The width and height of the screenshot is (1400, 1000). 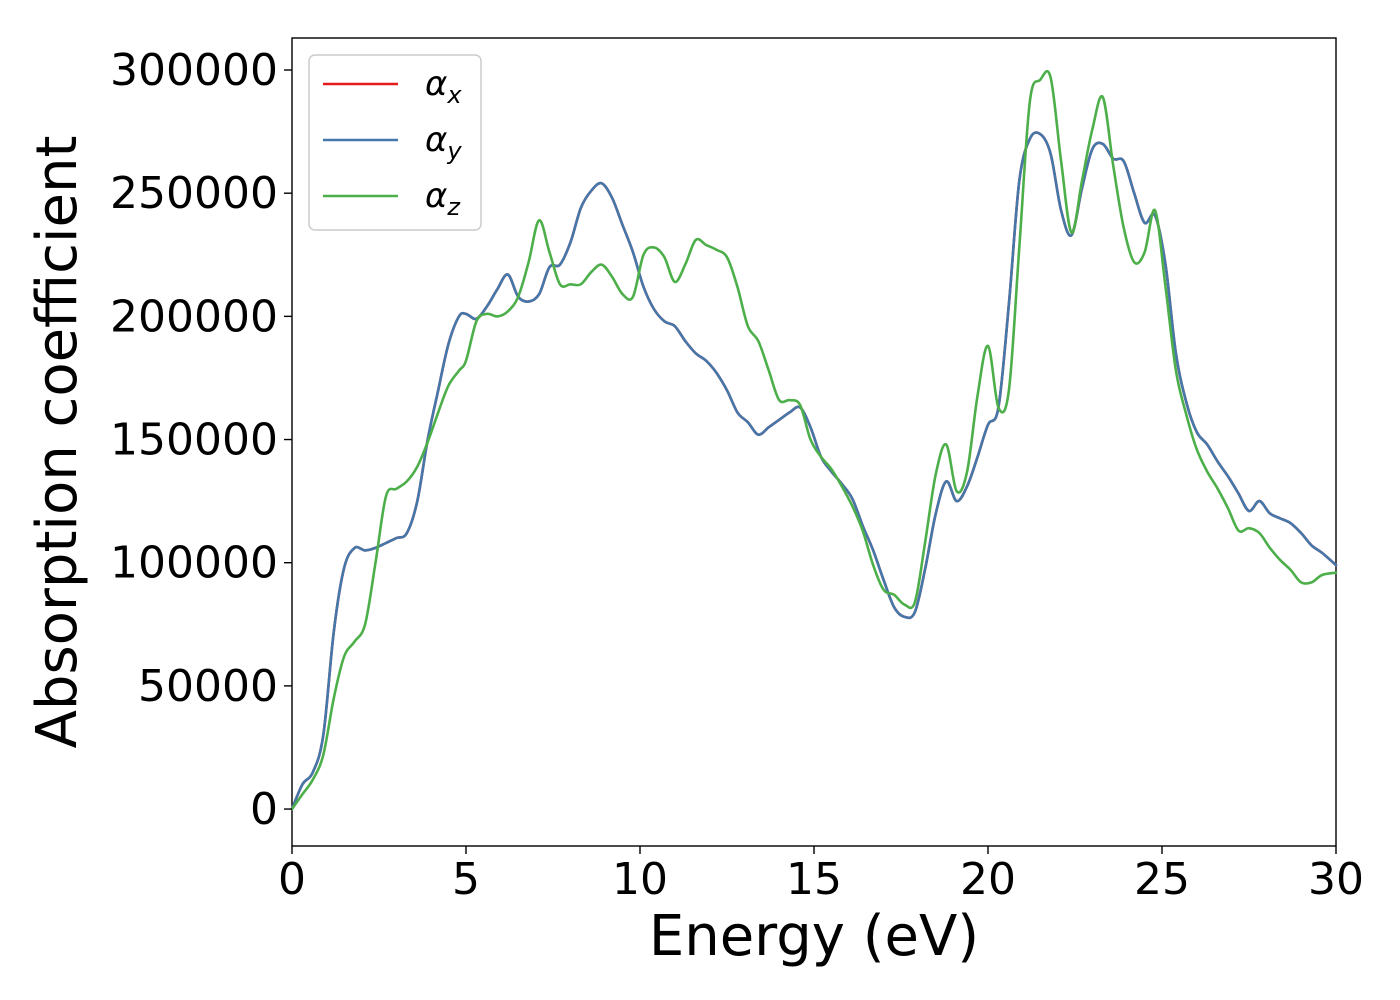 I want to click on x-tick-label: 20, so click(x=988, y=879).